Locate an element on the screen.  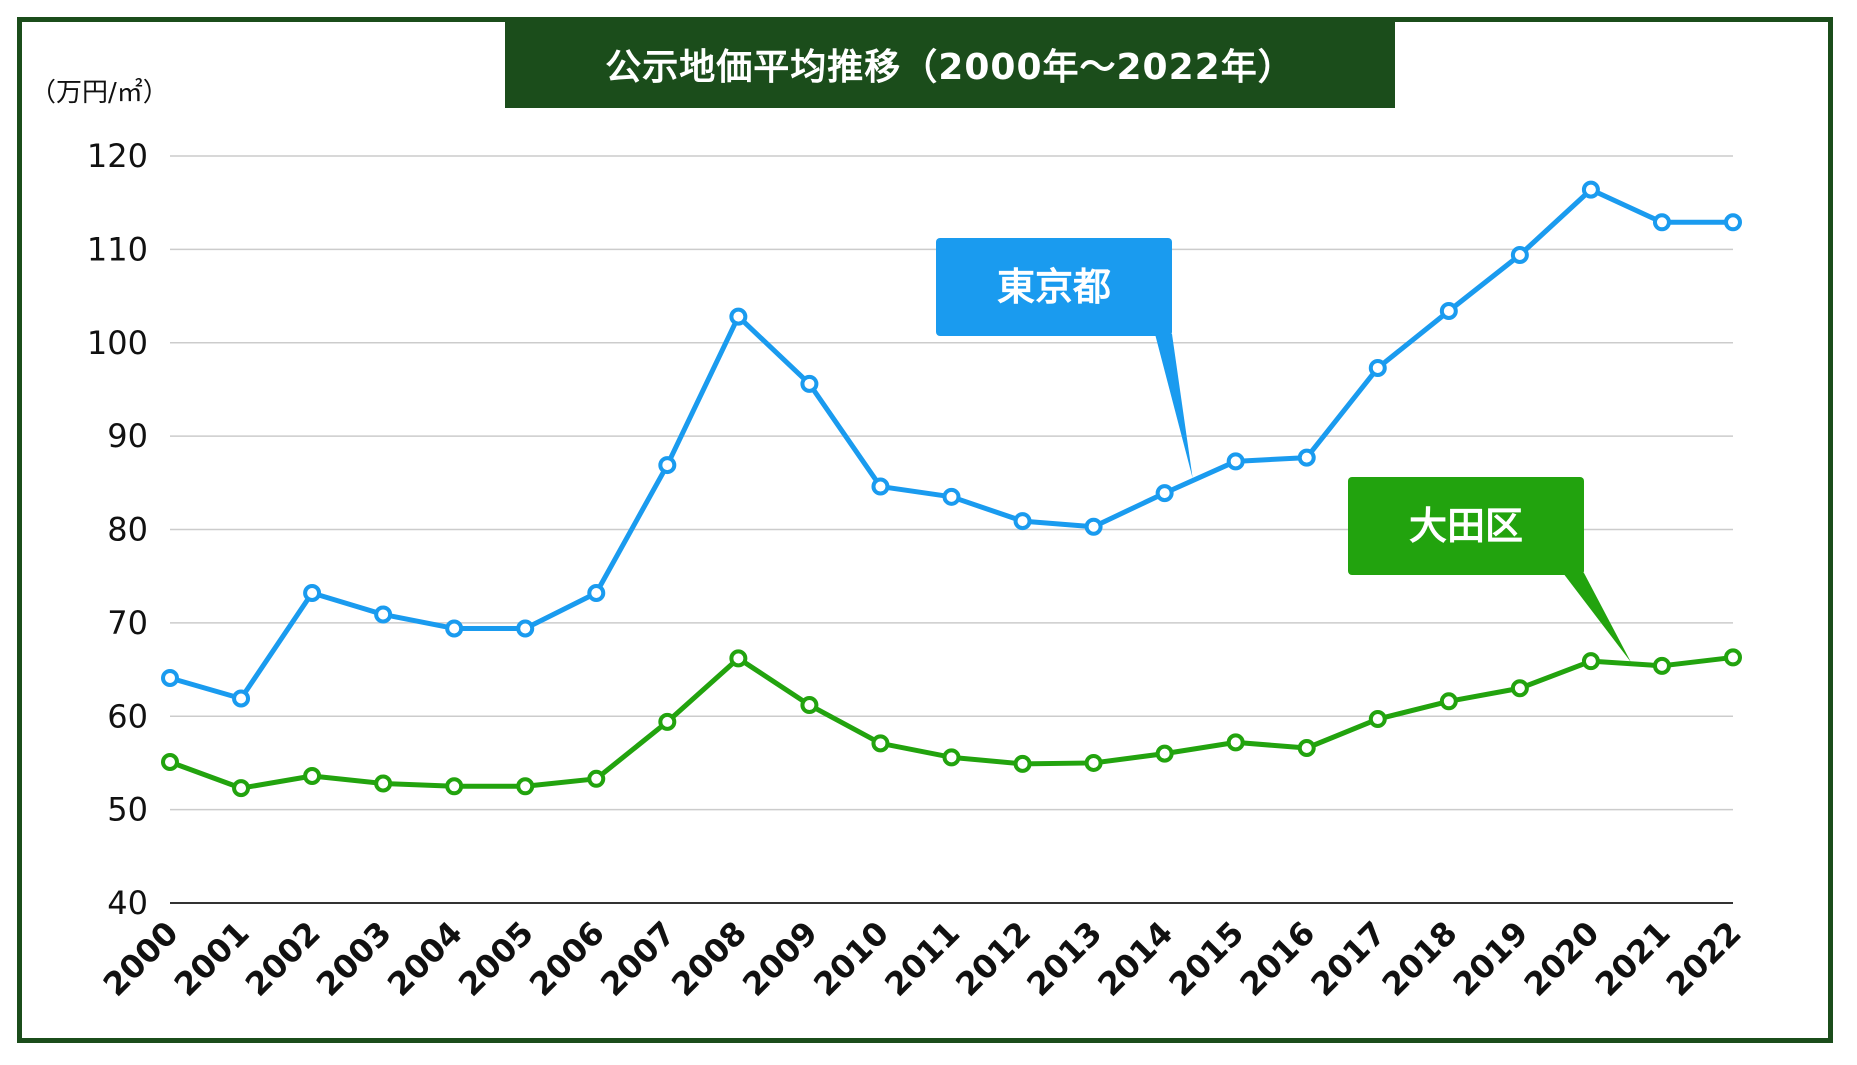
x-tick-label: 2014 is located at coordinates (1135, 959).